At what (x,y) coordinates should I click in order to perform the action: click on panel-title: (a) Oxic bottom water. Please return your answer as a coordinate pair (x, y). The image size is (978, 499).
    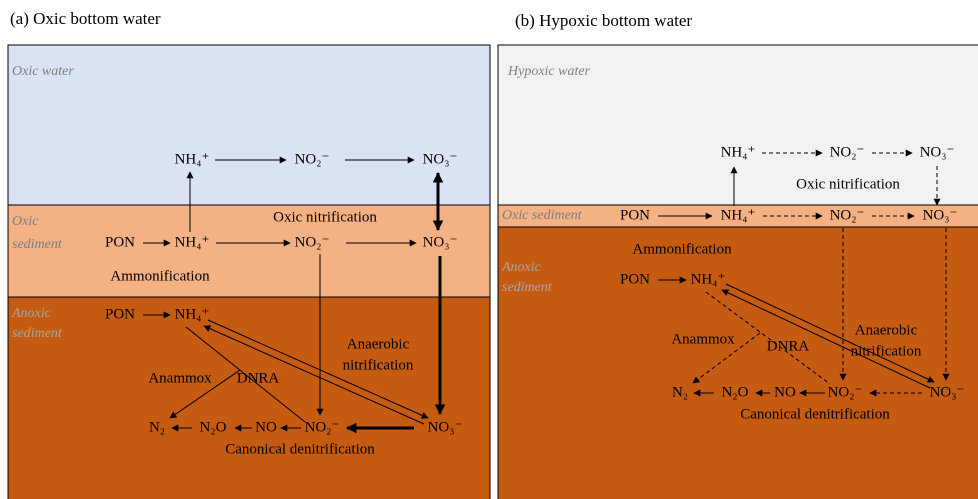
    Looking at the image, I should click on (85, 18).